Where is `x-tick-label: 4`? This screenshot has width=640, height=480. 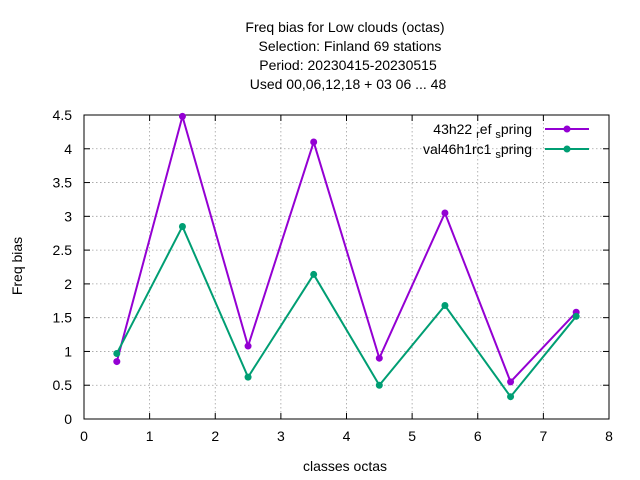 x-tick-label: 4 is located at coordinates (347, 436).